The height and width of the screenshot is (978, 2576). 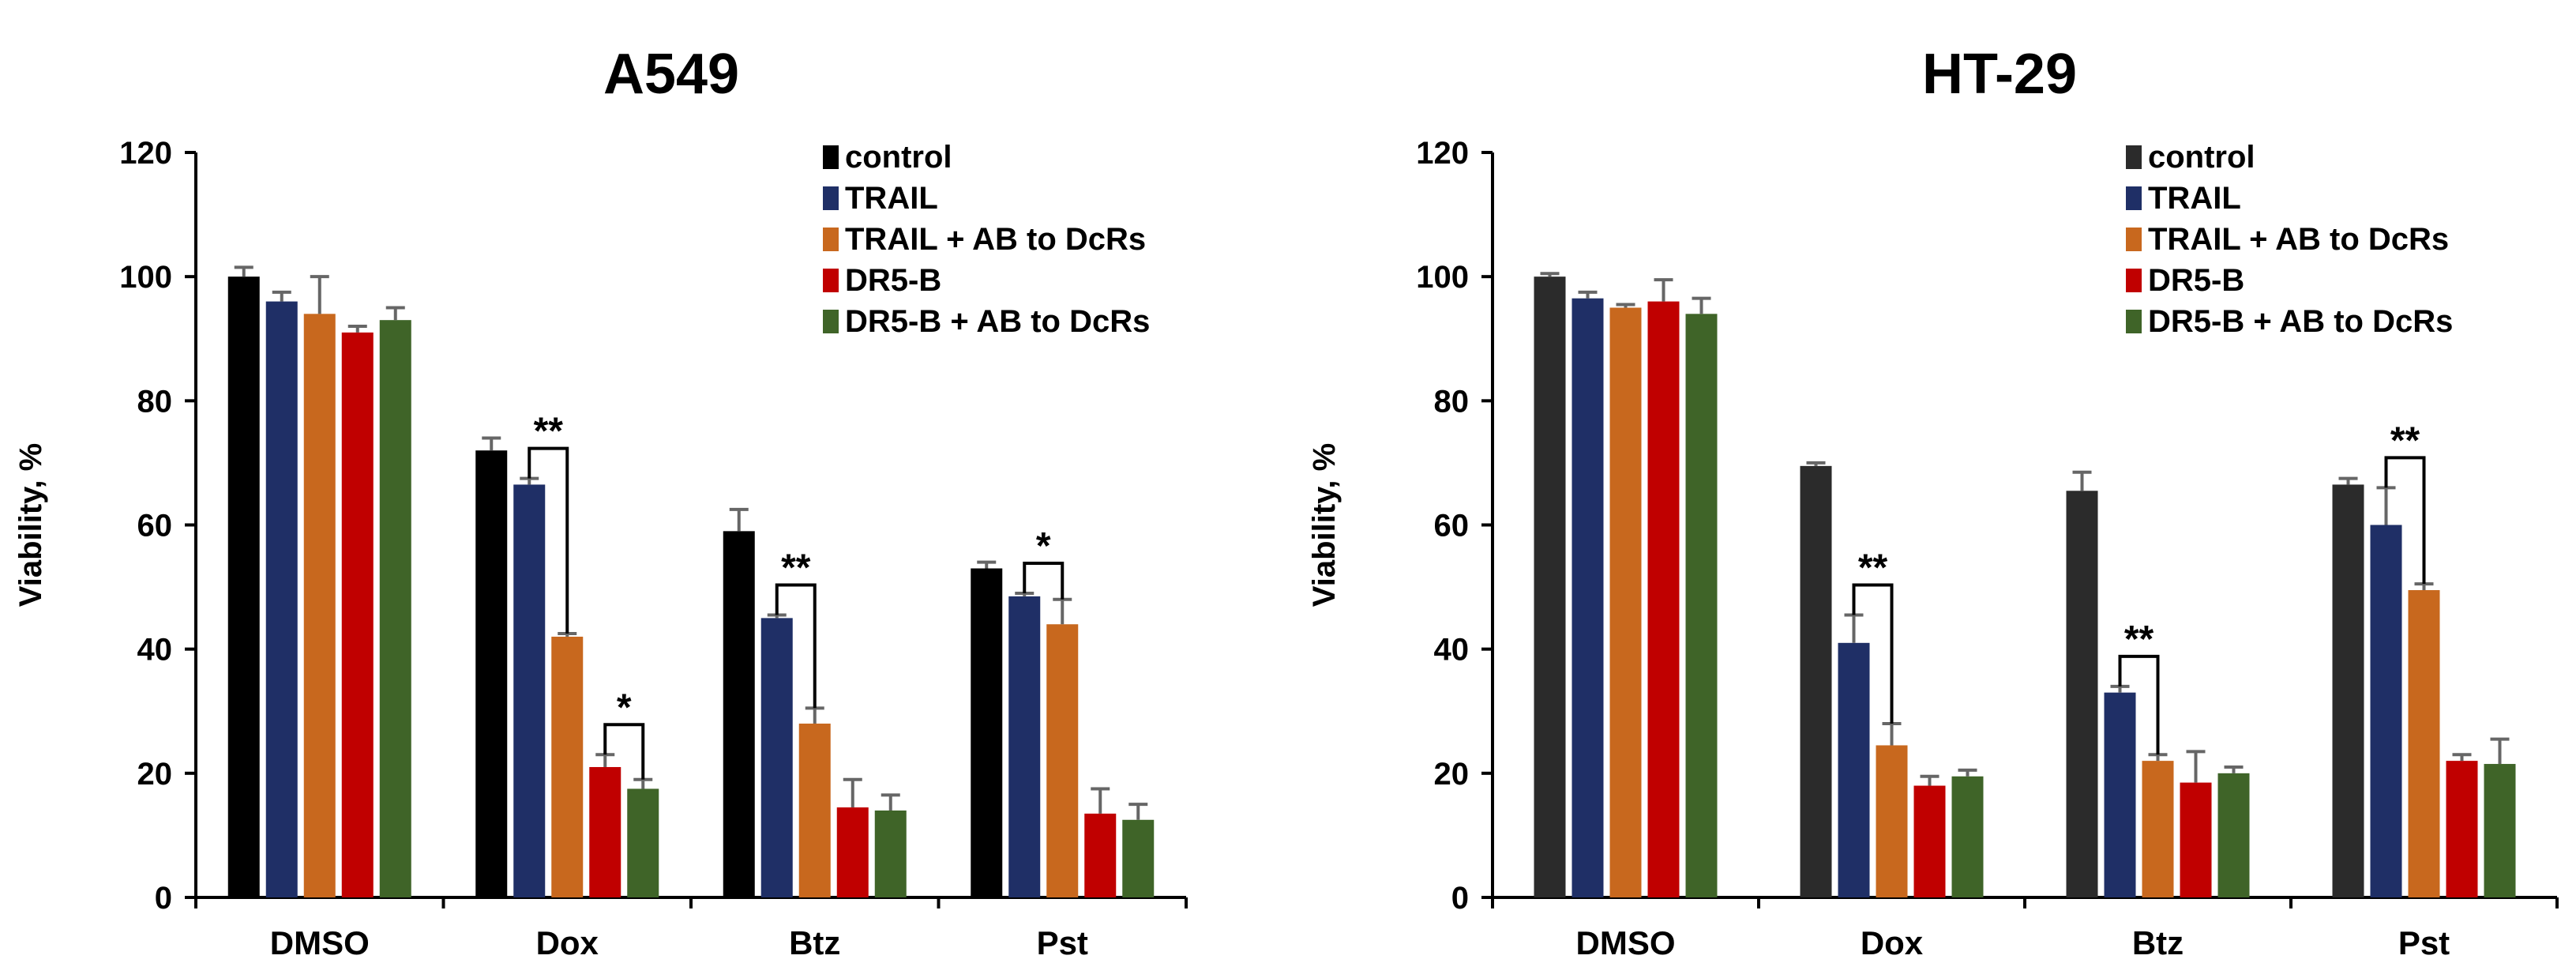 I want to click on chart-title: A549, so click(x=671, y=75).